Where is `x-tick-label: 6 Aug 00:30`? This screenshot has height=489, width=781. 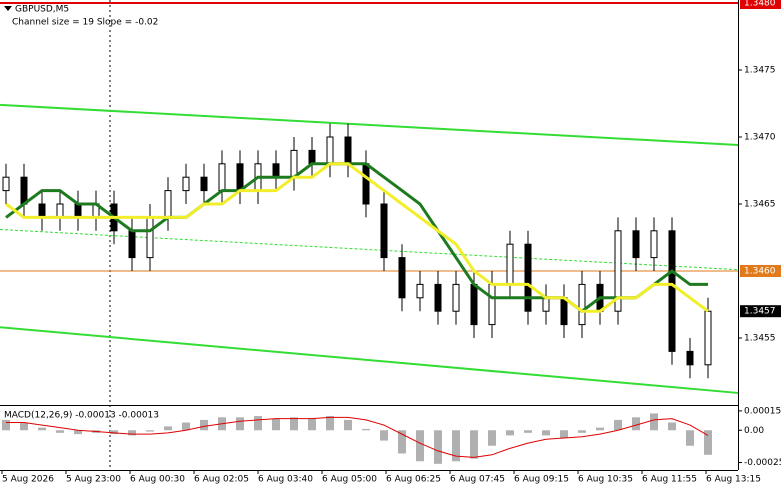 x-tick-label: 6 Aug 00:30 is located at coordinates (157, 480).